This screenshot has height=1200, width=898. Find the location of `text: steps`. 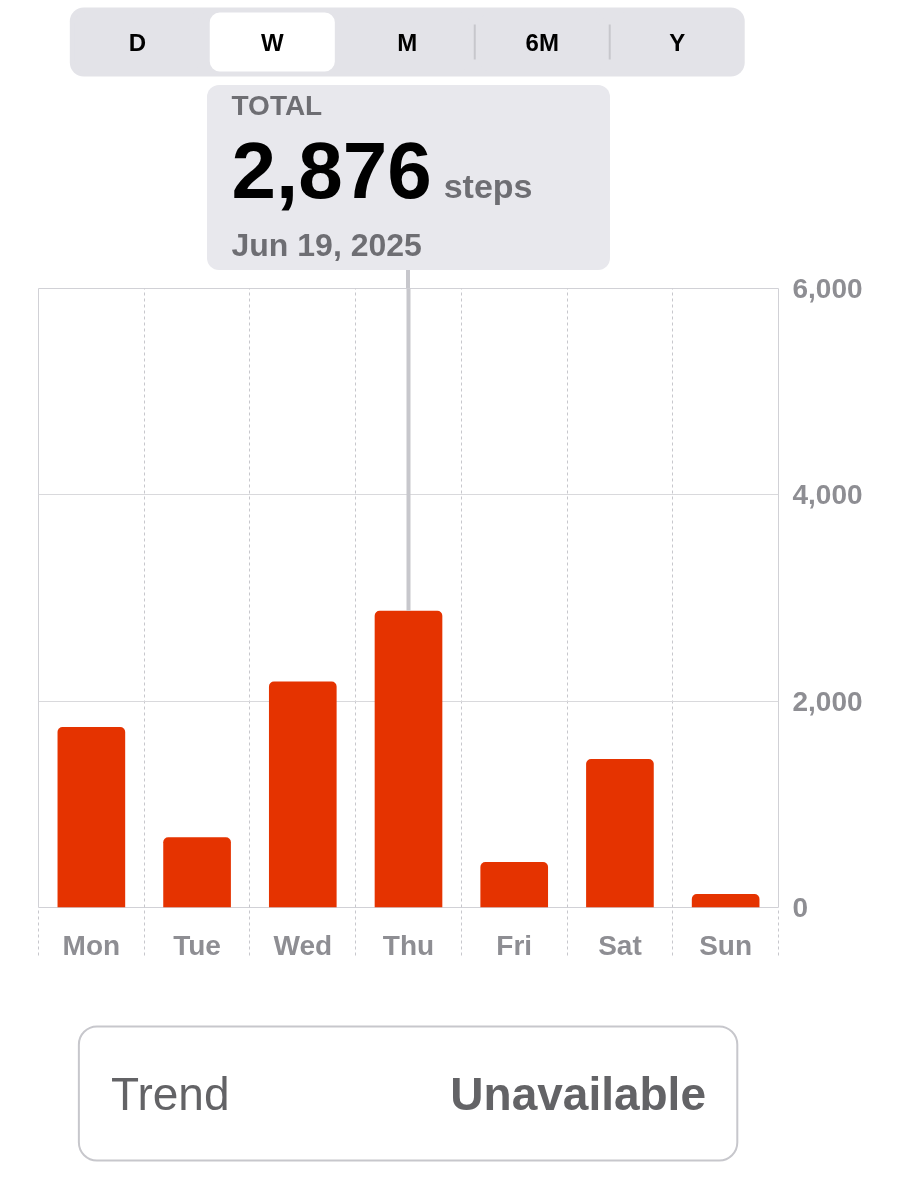

text: steps is located at coordinates (488, 186).